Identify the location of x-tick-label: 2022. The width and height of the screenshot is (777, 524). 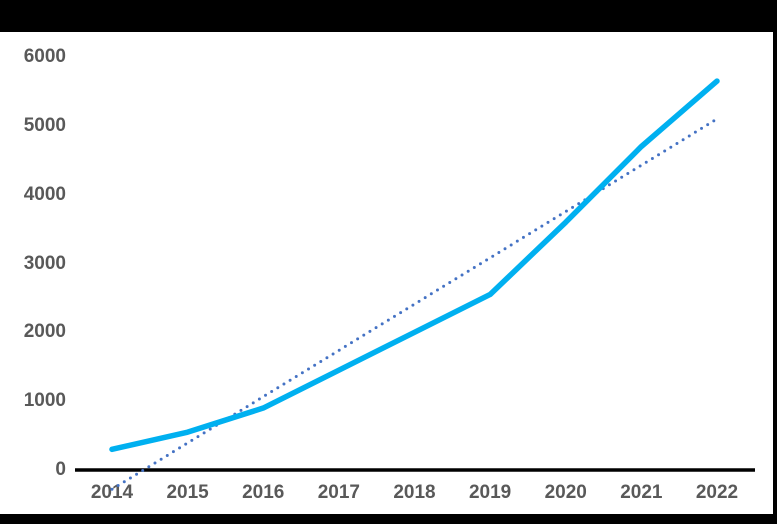
(717, 492).